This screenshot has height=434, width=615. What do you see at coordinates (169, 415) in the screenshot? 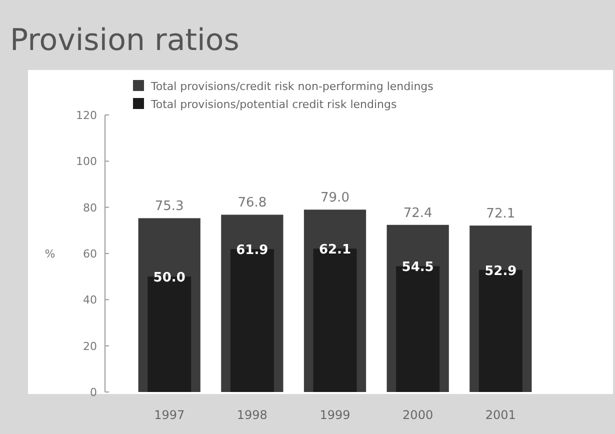
I see `x-tick-label: 1997` at bounding box center [169, 415].